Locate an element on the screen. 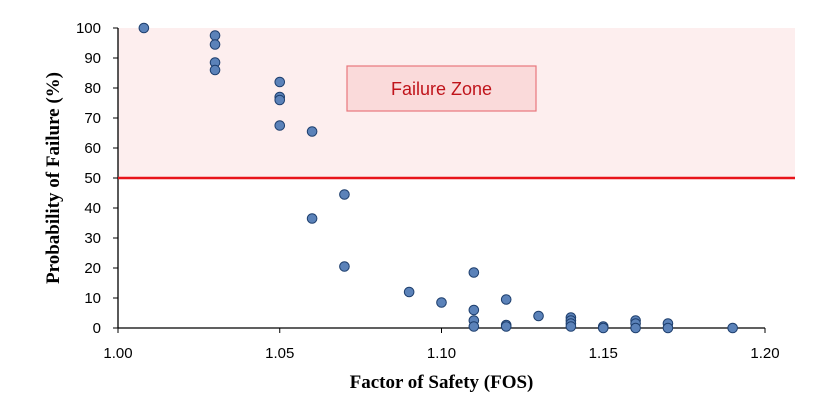 The height and width of the screenshot is (416, 824). y-tick-label: 50 is located at coordinates (92, 178).